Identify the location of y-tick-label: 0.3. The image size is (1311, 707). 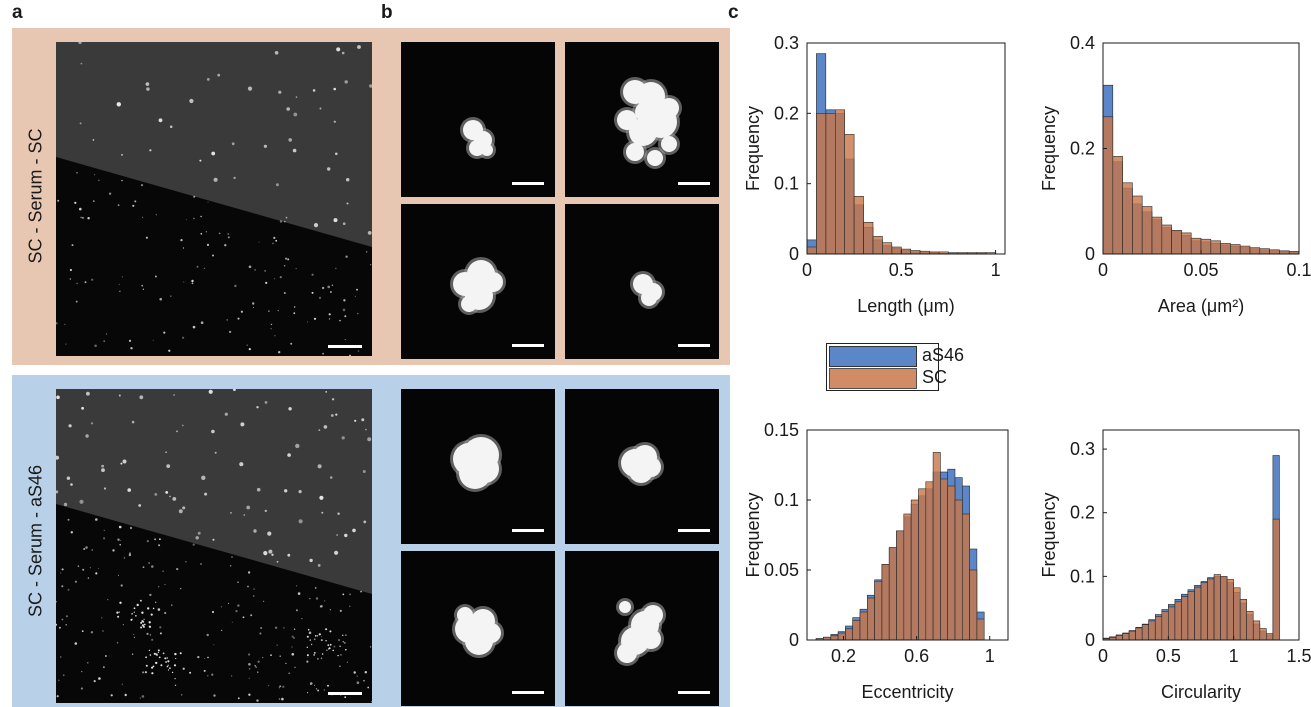
(1082, 449).